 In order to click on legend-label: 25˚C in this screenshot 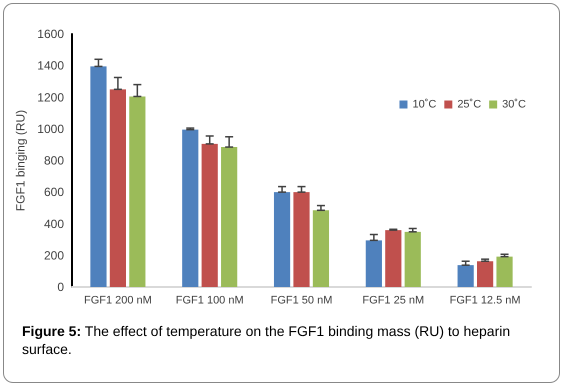, I will do `click(469, 104)`.